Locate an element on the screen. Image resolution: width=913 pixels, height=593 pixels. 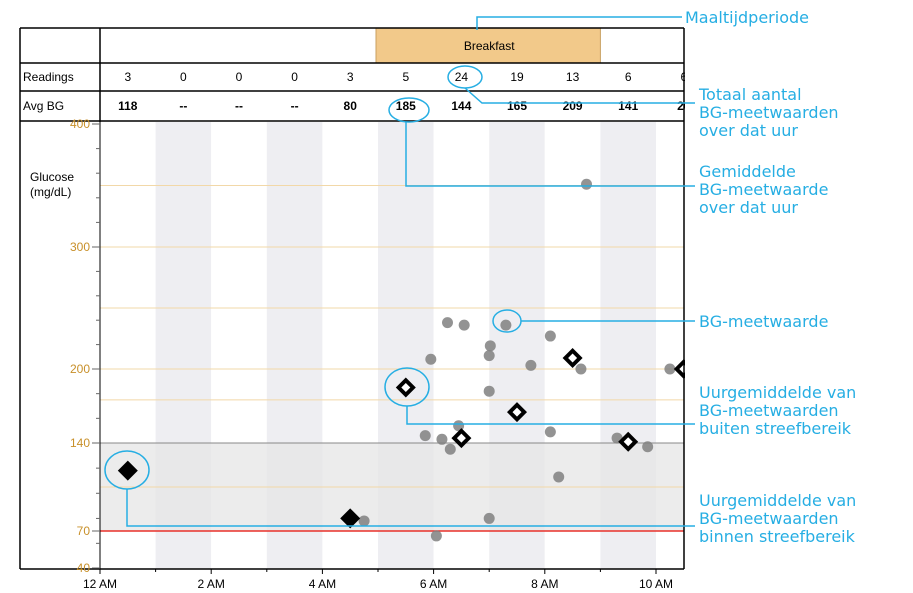
readings-cell: 13 is located at coordinates (573, 77).